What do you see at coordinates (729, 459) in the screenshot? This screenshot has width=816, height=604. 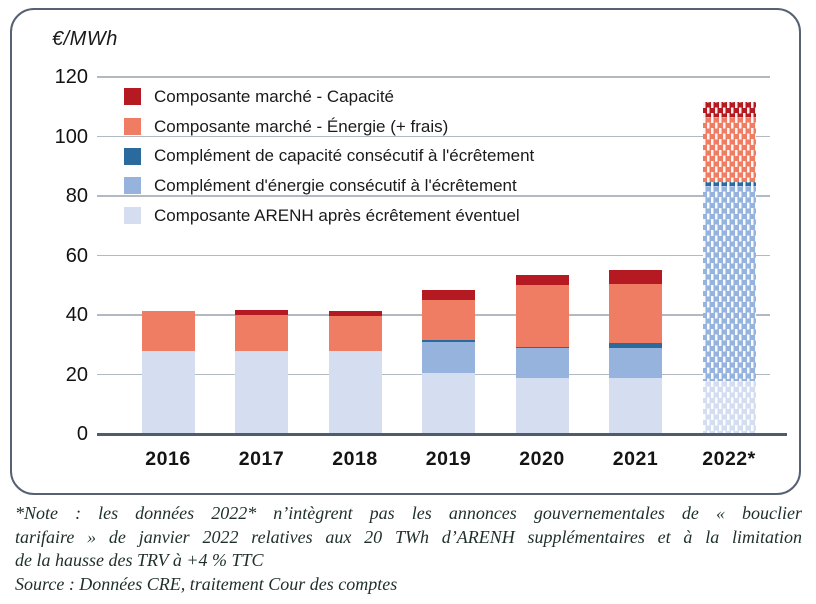 I see `x-tick-label: 2022*` at bounding box center [729, 459].